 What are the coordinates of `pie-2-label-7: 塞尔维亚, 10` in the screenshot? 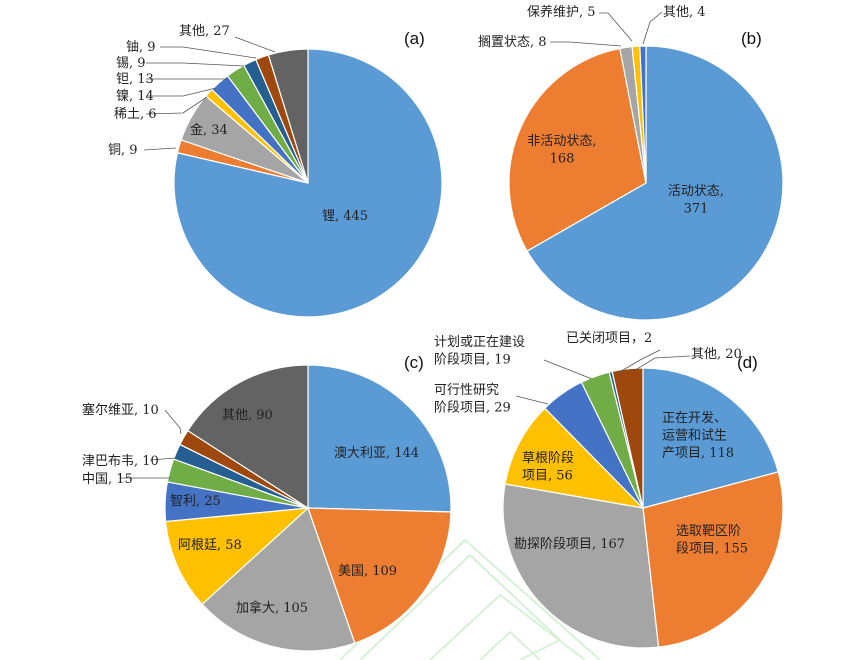 It's located at (120, 410).